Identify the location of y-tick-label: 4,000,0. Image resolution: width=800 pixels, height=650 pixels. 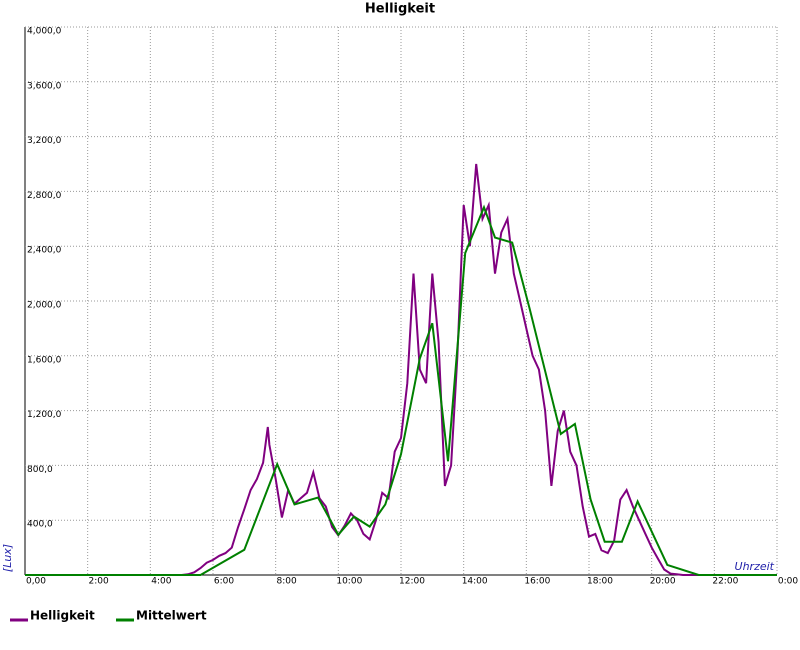
(44, 32).